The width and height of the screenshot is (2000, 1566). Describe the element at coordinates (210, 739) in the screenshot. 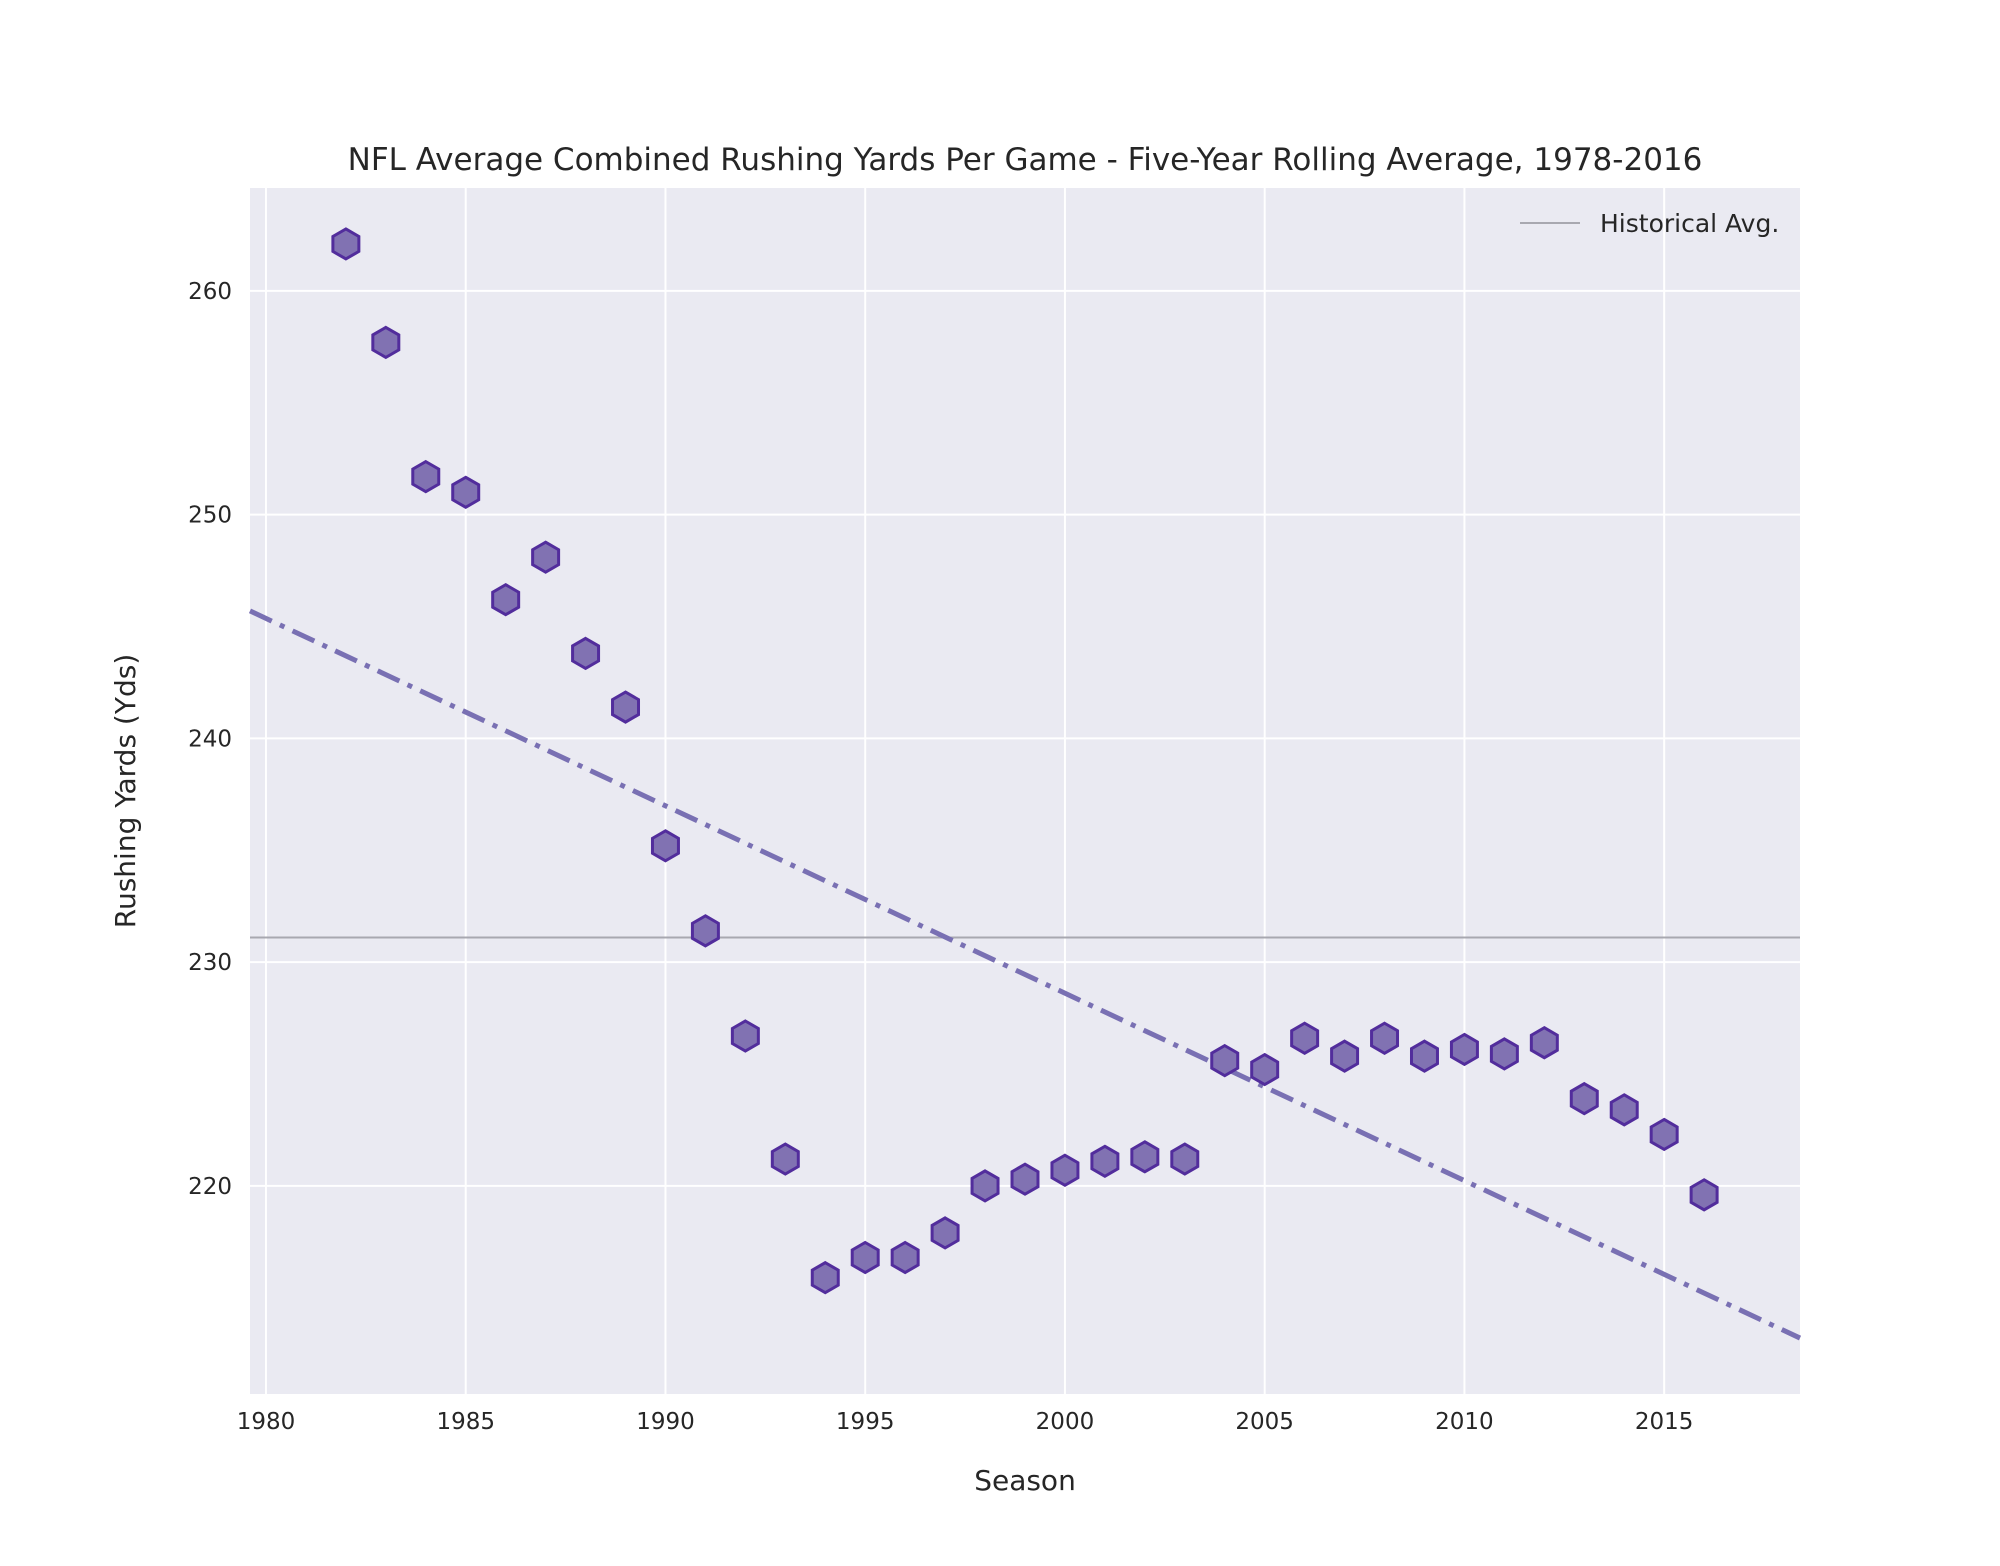

I see `y-tick-label: 240` at that location.